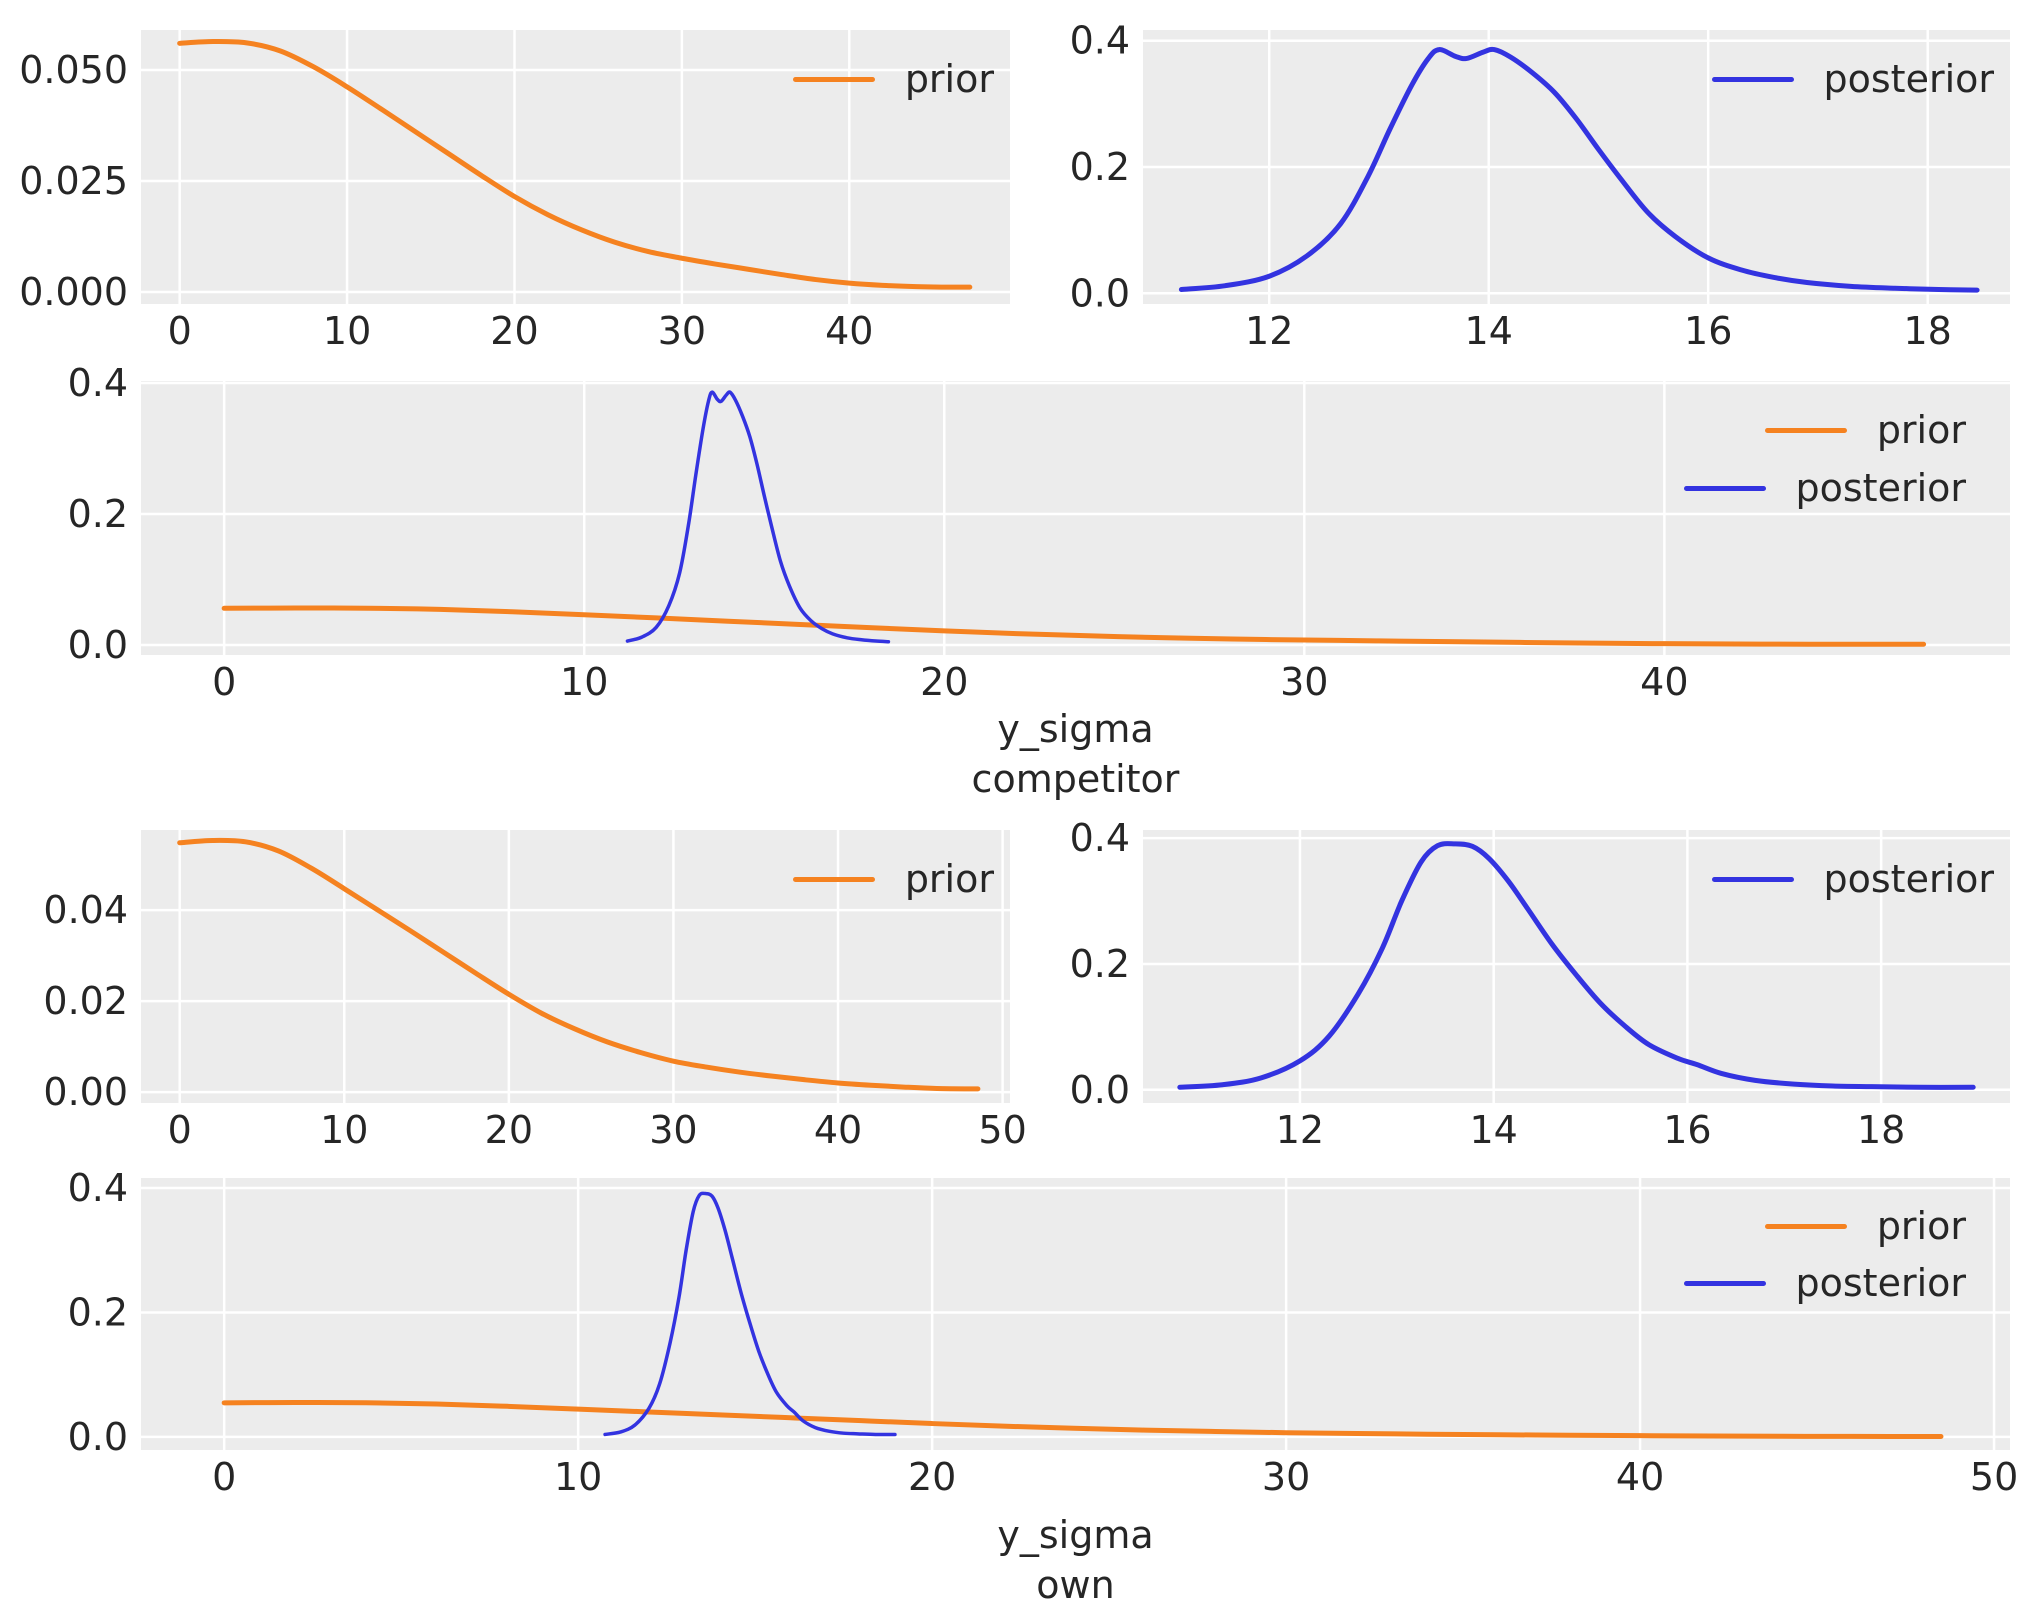  What do you see at coordinates (73, 70) in the screenshot?
I see `y-tick-label: 0.050` at bounding box center [73, 70].